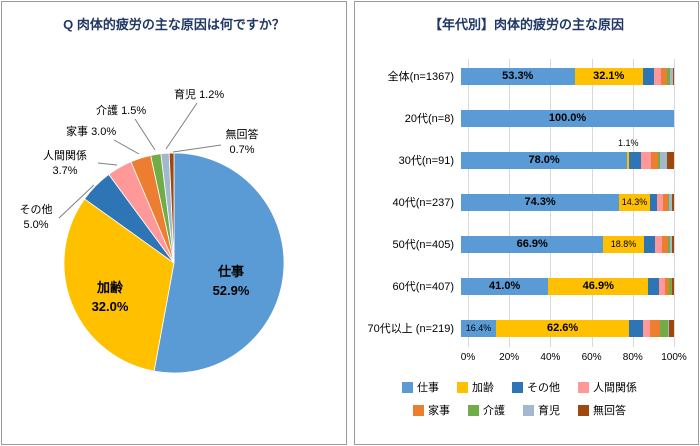 The height and width of the screenshot is (446, 700). What do you see at coordinates (36, 225) in the screenshot?
I see `pie-callout-value: 5.0%` at bounding box center [36, 225].